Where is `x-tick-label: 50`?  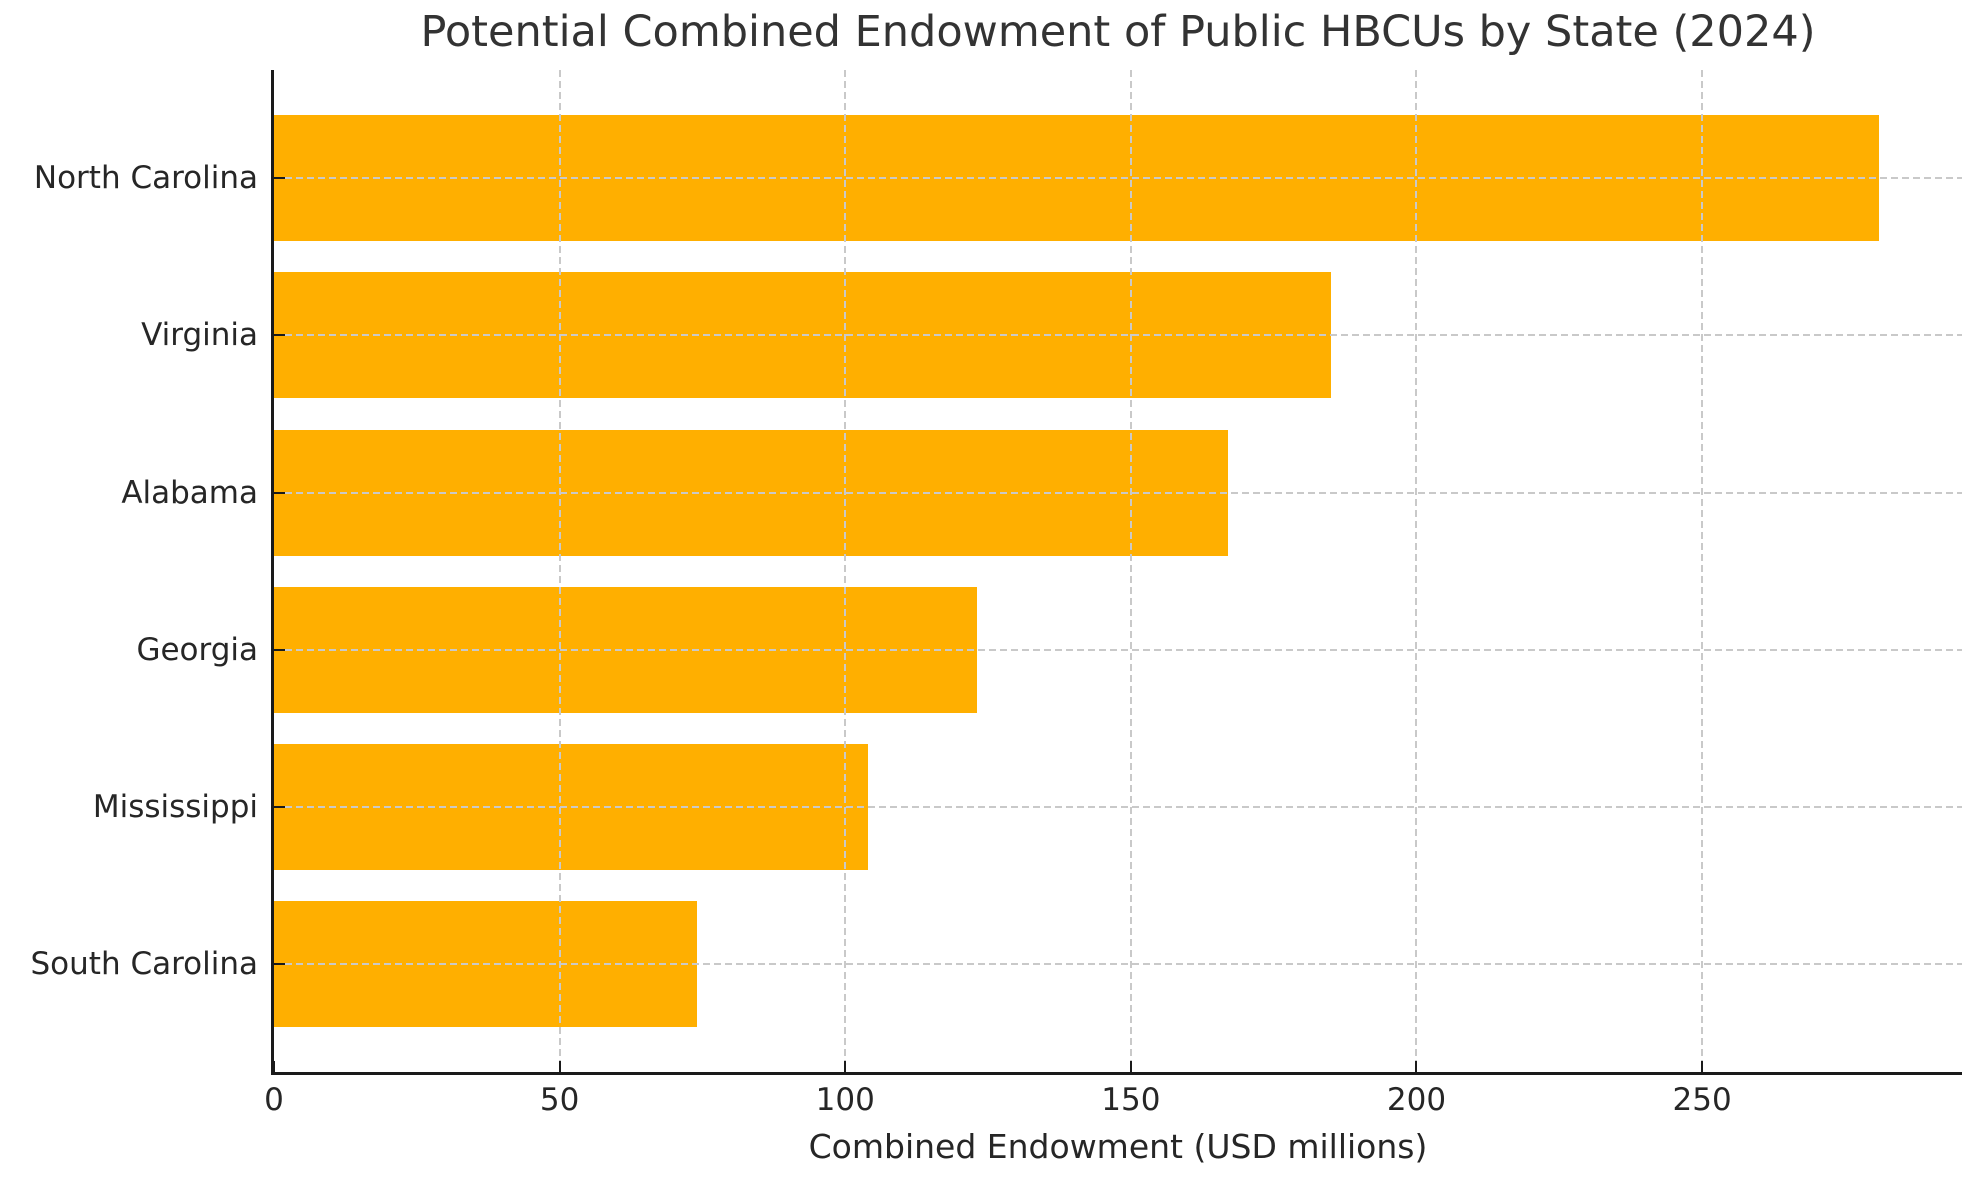 x-tick-label: 50 is located at coordinates (559, 1100).